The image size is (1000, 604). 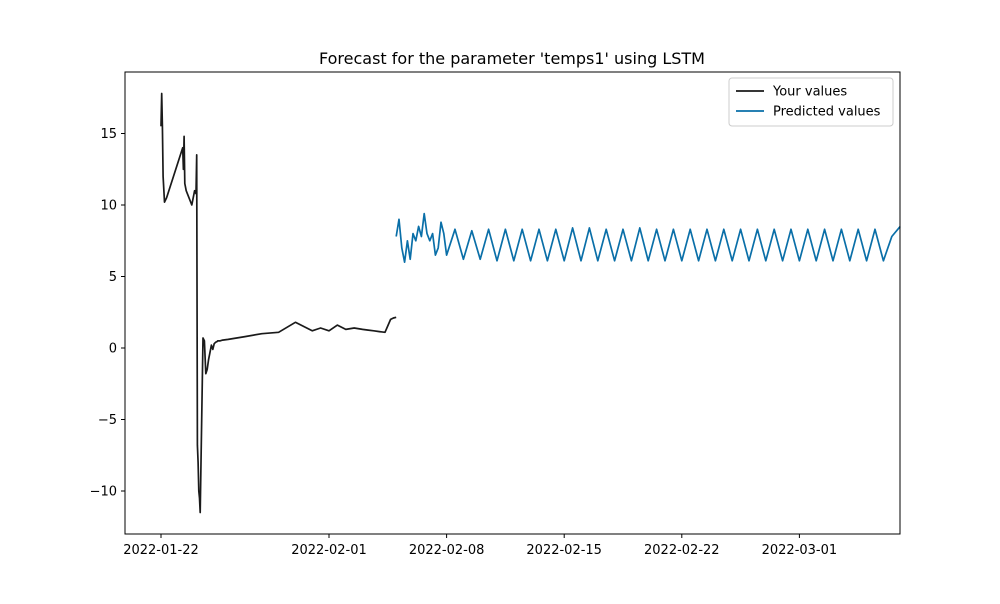 I want to click on legend-label: Your values, so click(x=809, y=92).